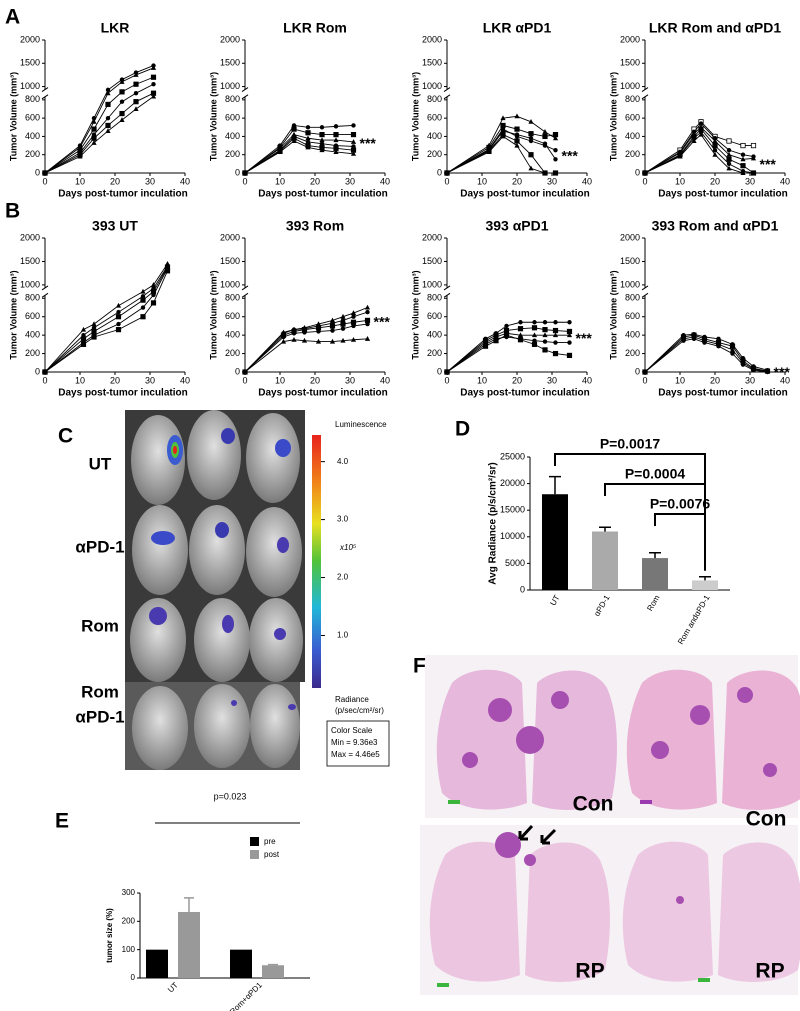 The image size is (800, 1011). I want to click on p-value: P=0.0004, so click(655, 474).